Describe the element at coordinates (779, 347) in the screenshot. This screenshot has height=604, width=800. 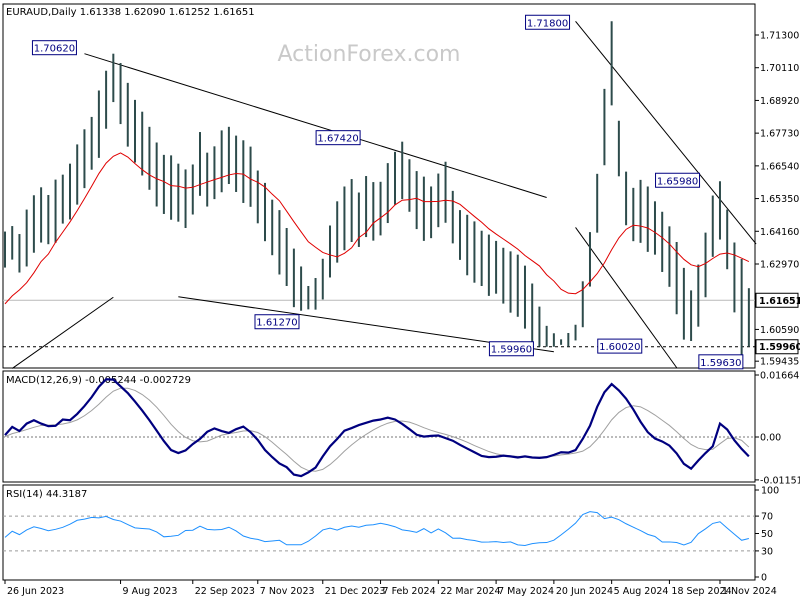
I see `support-price-tag: 1.59960` at that location.